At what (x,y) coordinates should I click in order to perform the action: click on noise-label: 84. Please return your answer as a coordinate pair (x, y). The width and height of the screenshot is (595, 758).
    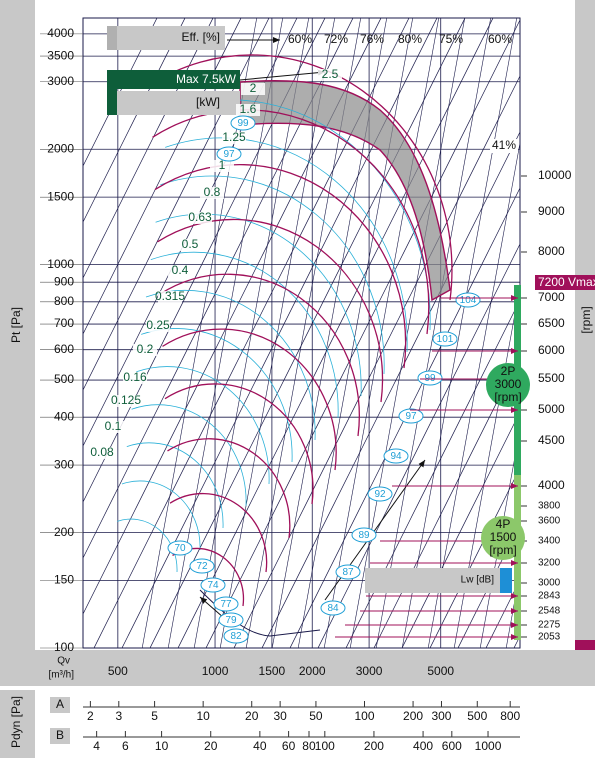
    Looking at the image, I should click on (333, 608).